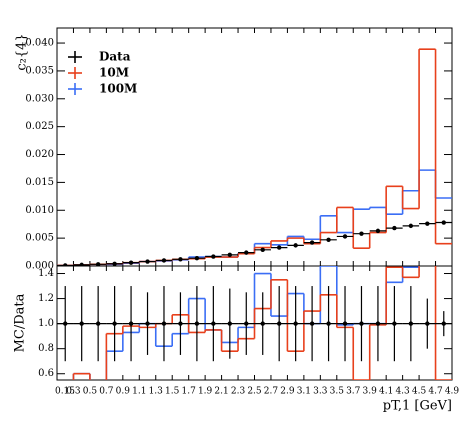  Describe the element at coordinates (114, 73) in the screenshot. I see `legend-label: 10M` at that location.